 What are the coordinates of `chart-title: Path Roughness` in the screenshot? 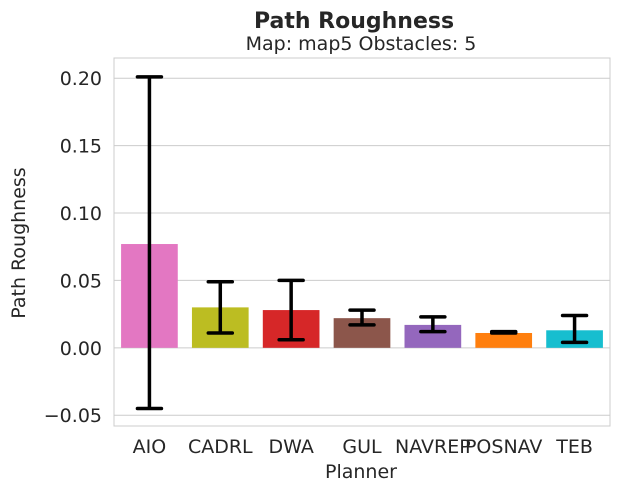 It's located at (354, 21).